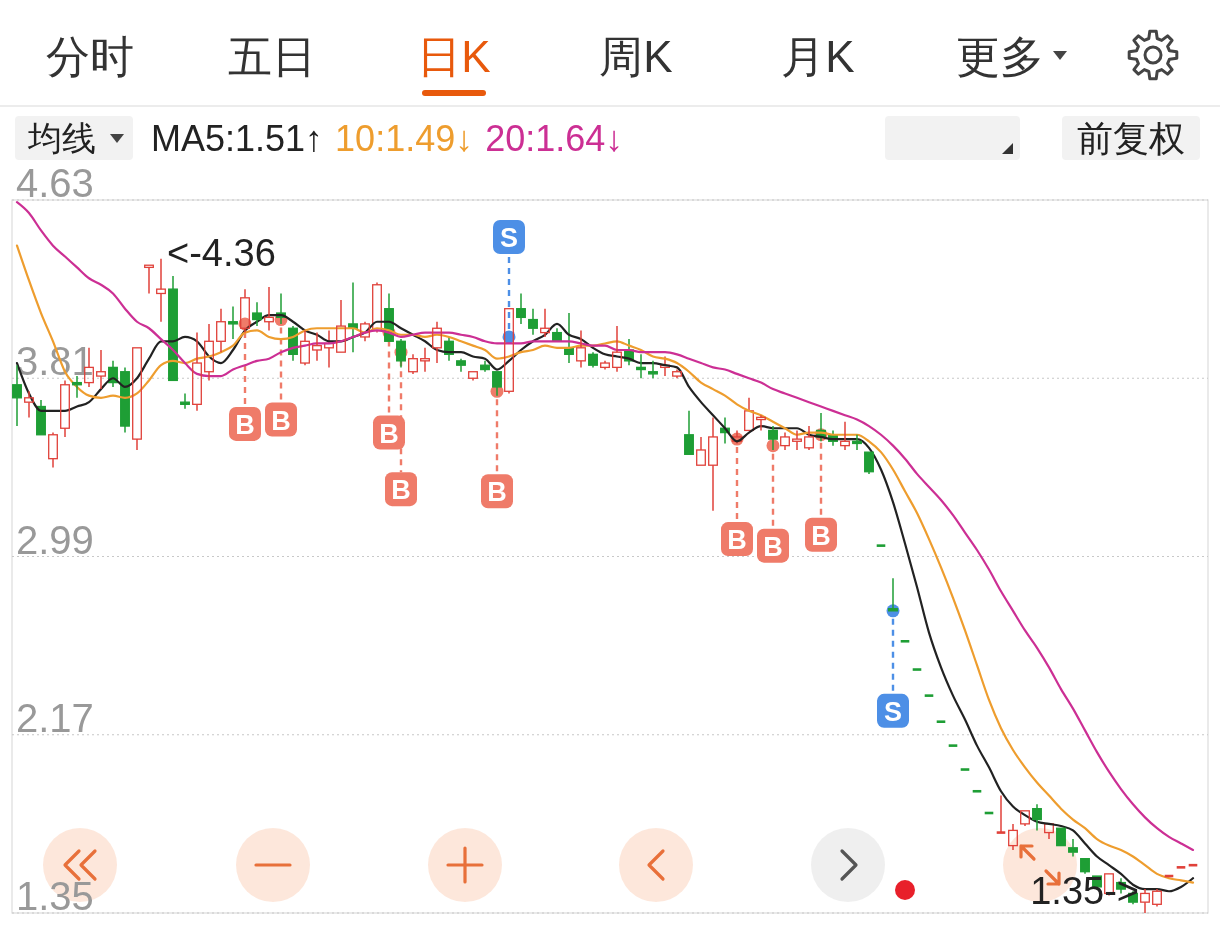 This screenshot has height=925, width=1220. What do you see at coordinates (554, 138) in the screenshot?
I see `text: 20:1.64↓` at bounding box center [554, 138].